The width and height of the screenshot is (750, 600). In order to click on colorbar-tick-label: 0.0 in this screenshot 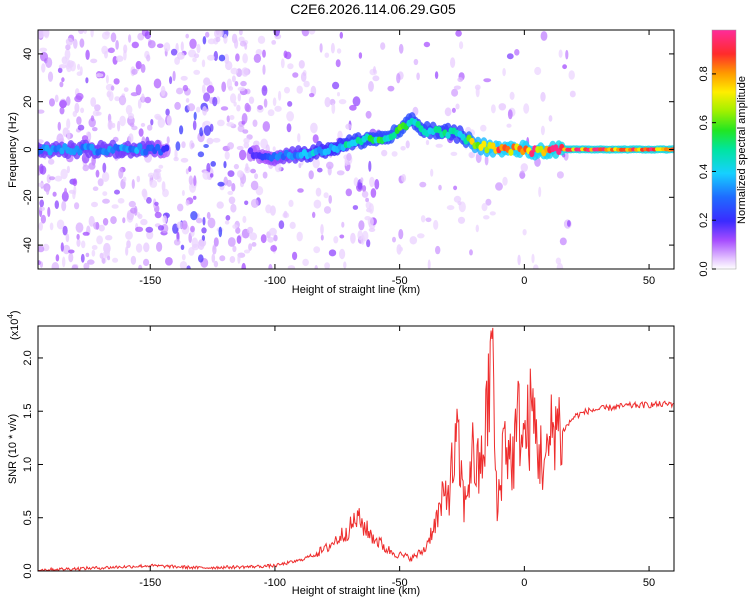, I will do `click(704, 268)`.